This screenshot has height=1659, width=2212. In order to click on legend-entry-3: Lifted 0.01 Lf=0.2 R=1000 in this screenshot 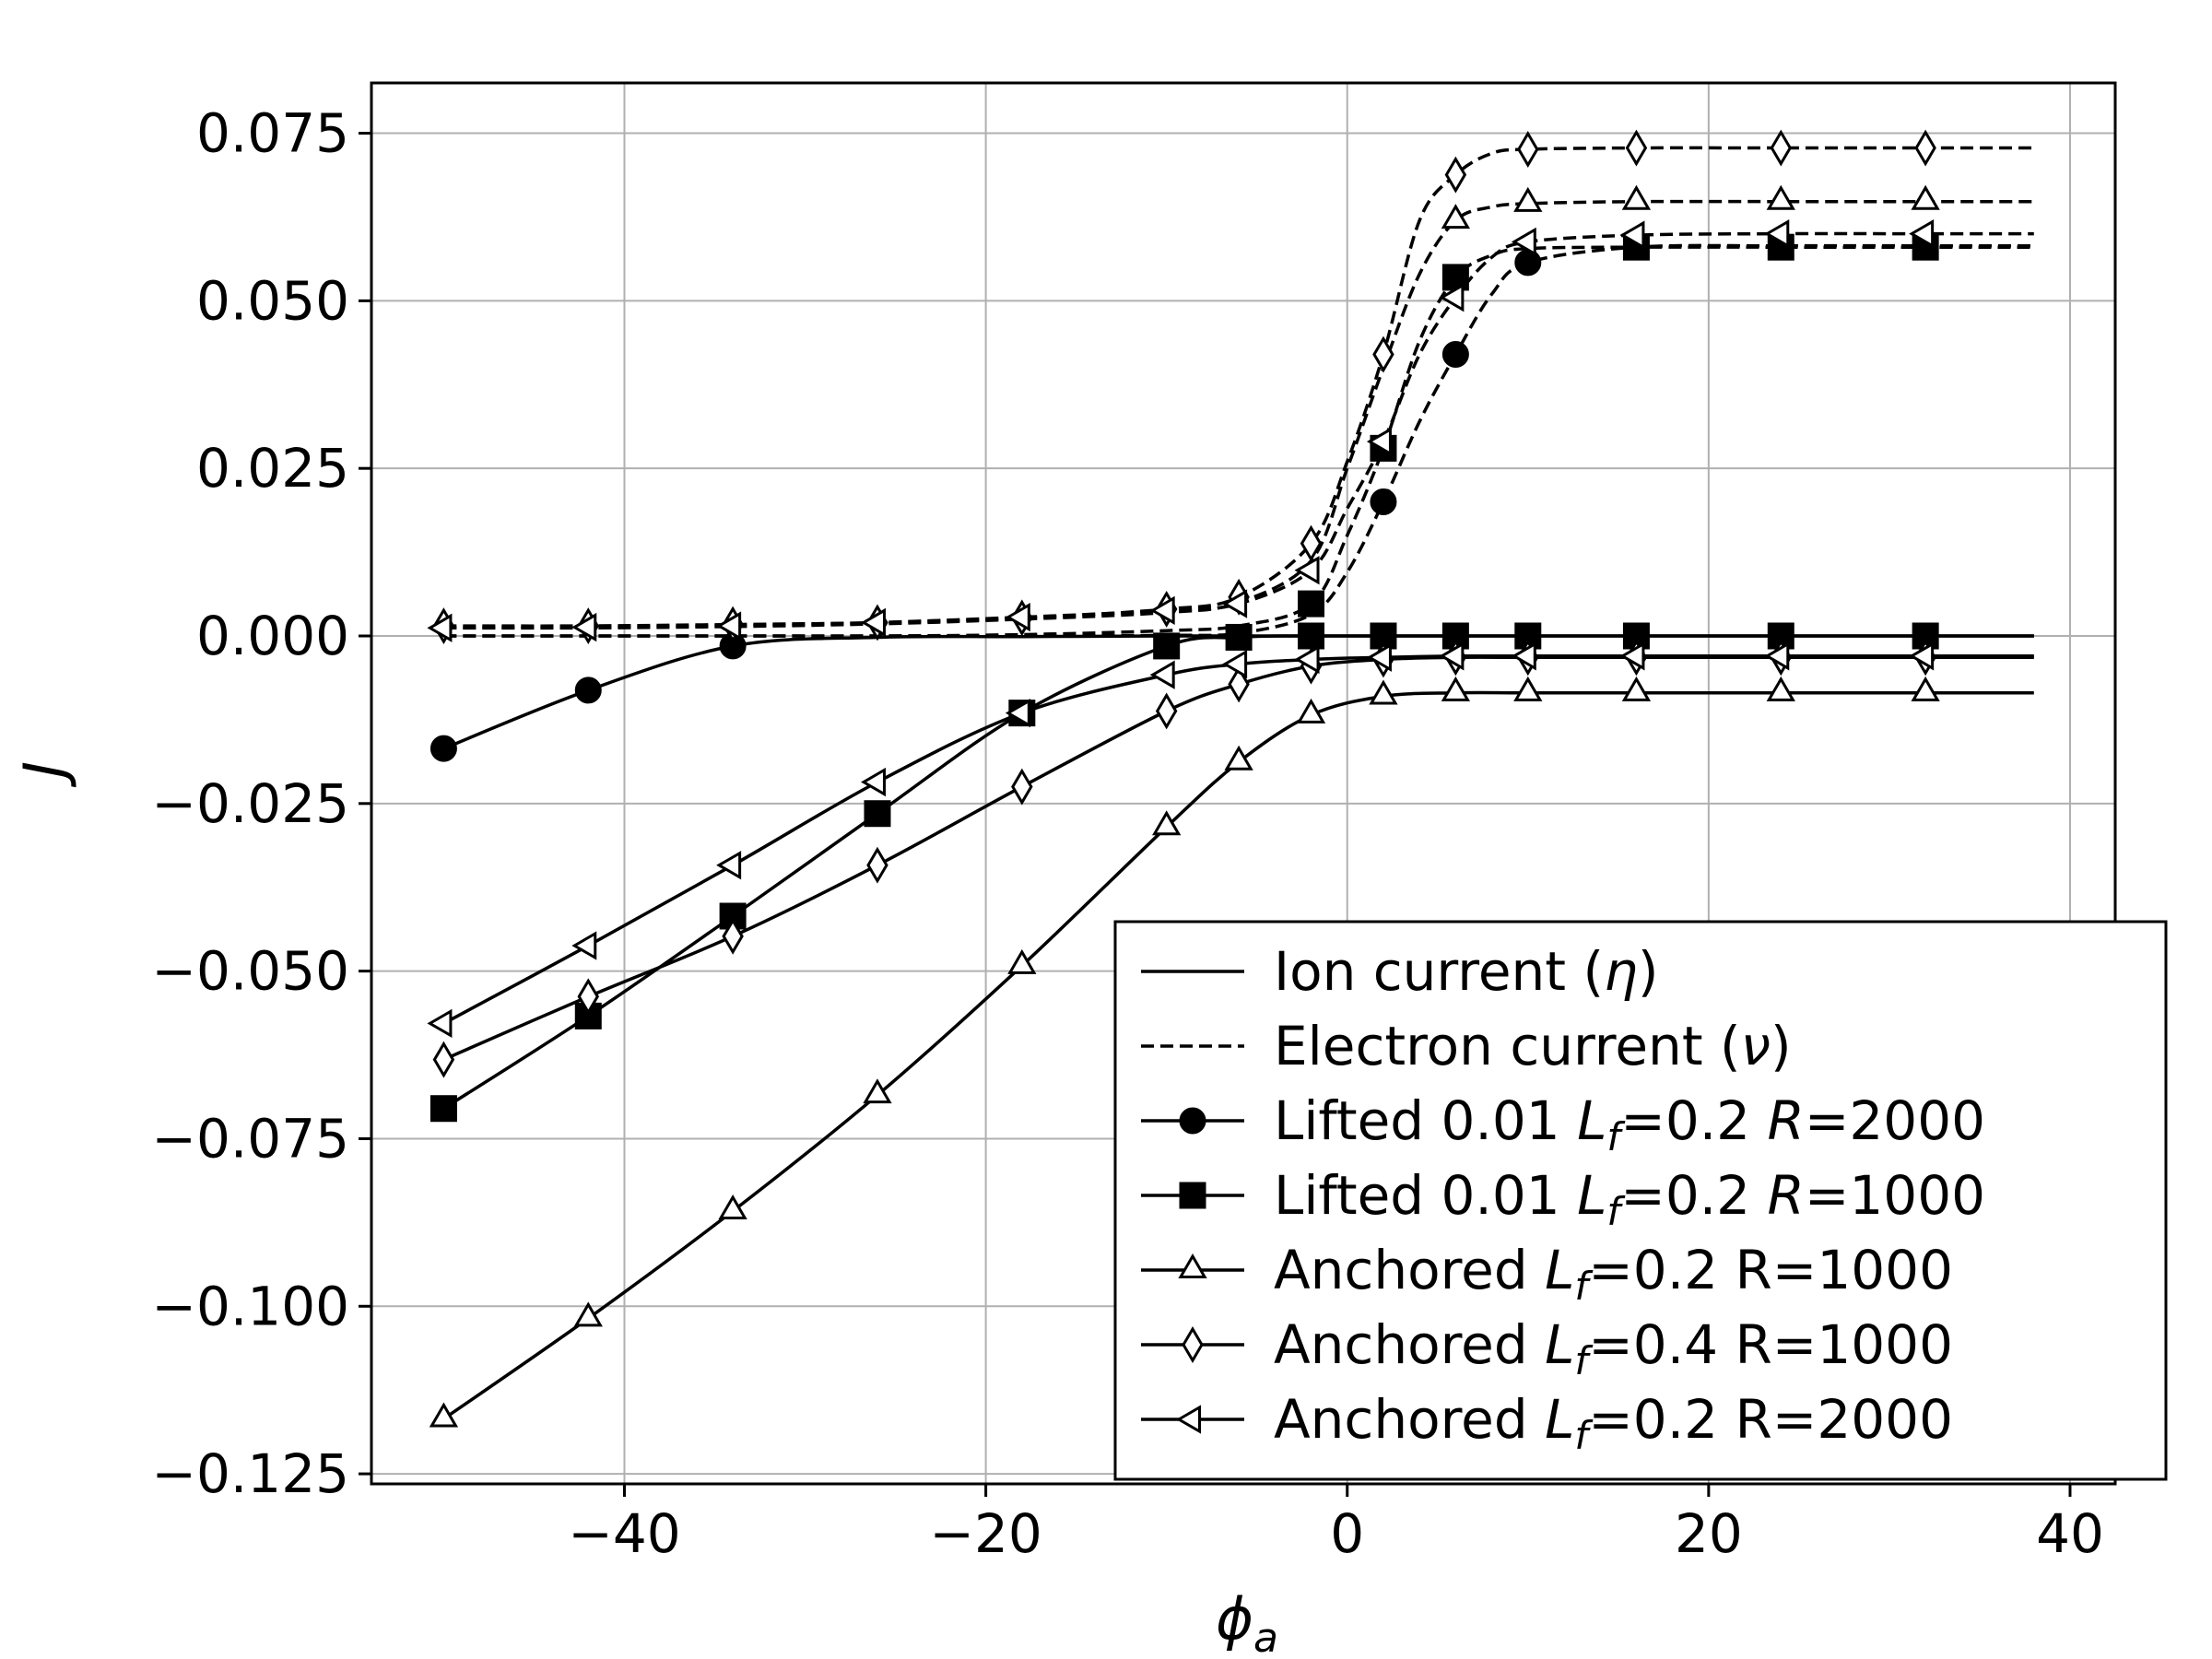, I will do `click(1563, 1199)`.